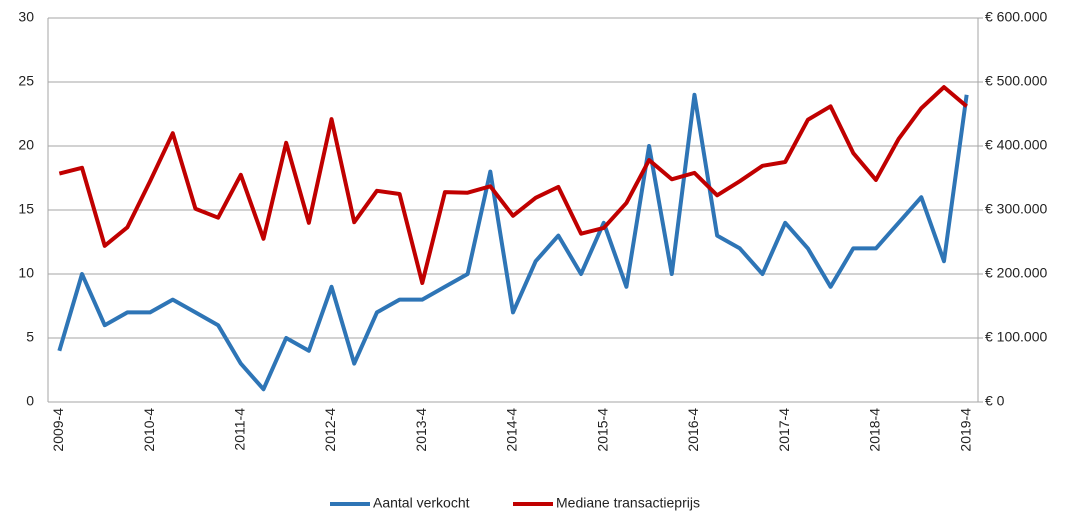  I want to click on x-tick-label: 2009-4, so click(58, 430).